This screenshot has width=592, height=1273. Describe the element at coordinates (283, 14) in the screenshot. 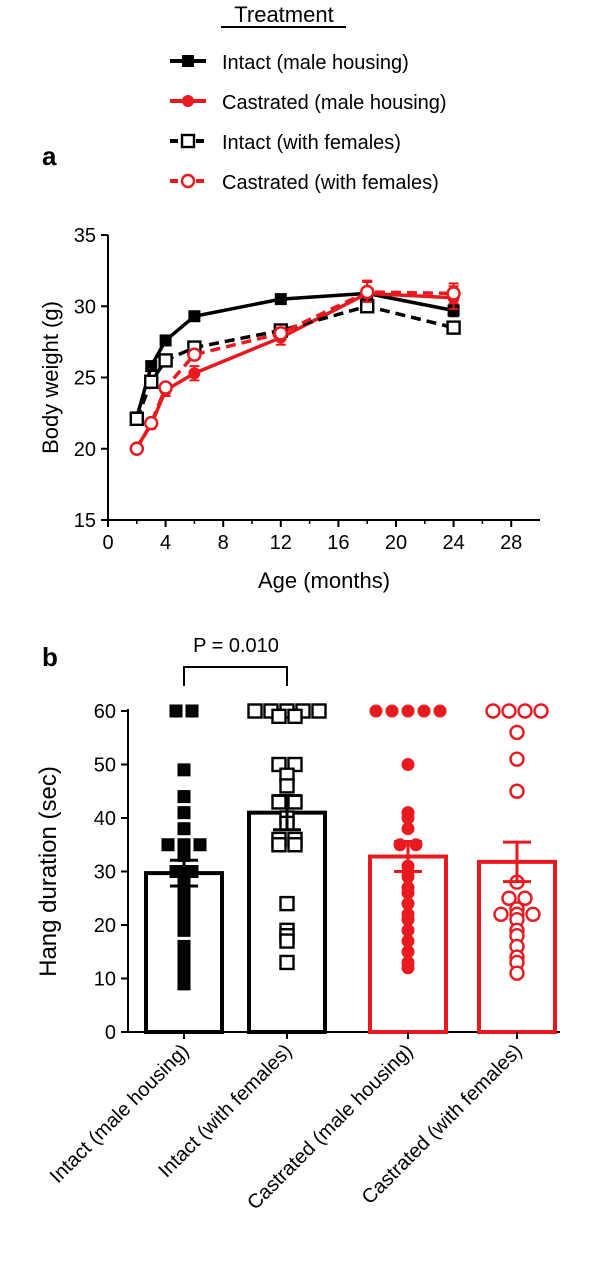

I see `legend-title: Treatment` at that location.